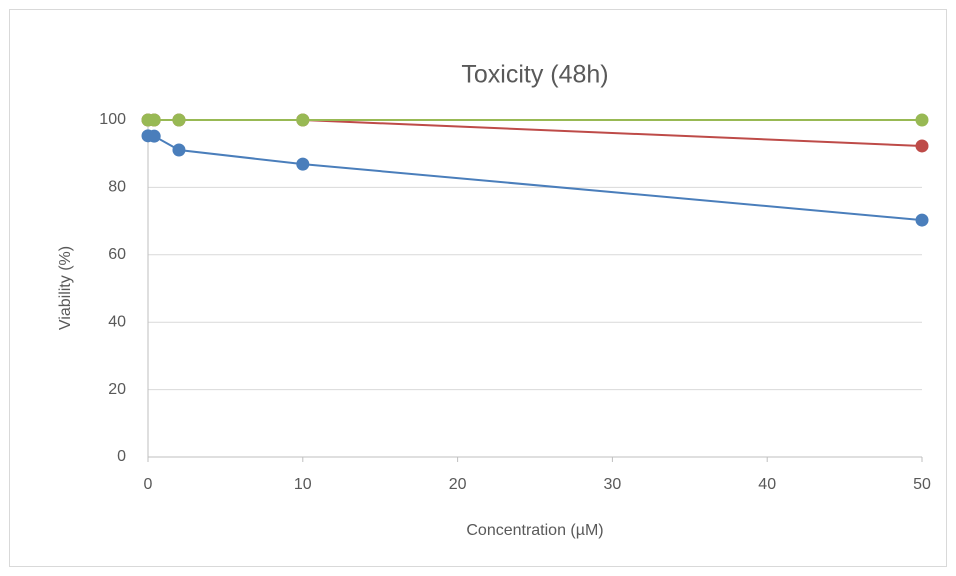  What do you see at coordinates (117, 187) in the screenshot?
I see `y-tick-label: 80` at bounding box center [117, 187].